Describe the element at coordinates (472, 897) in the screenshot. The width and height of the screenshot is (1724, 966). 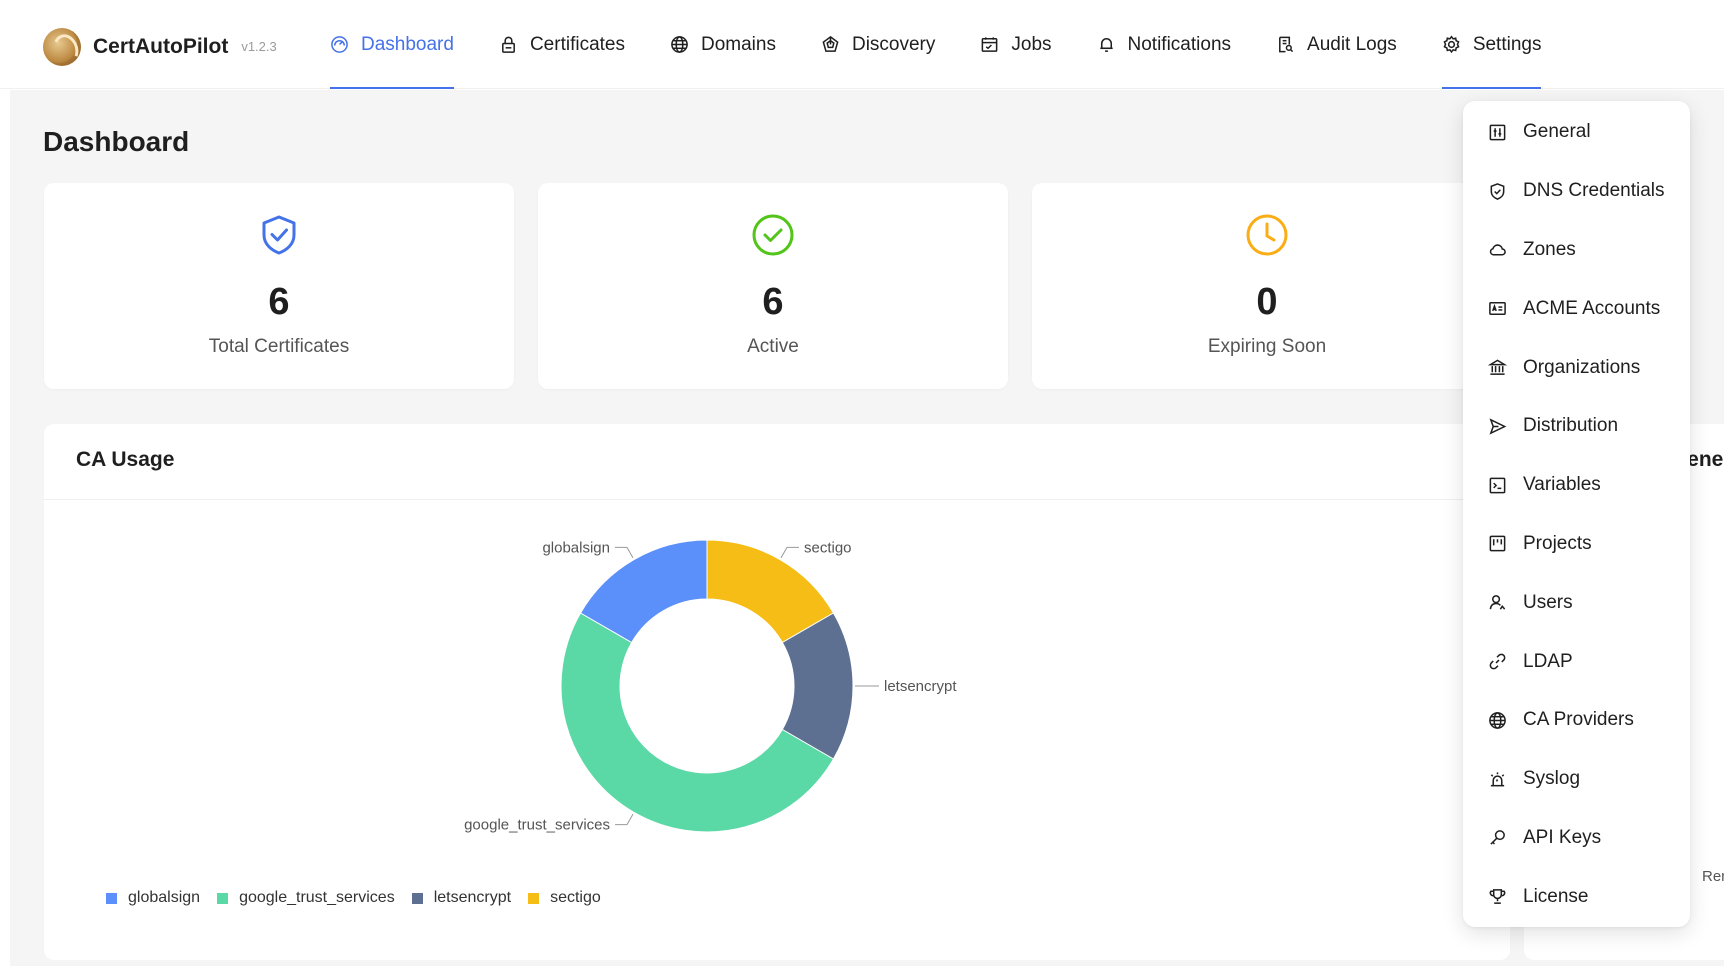
I see `legend-label: letsencrypt` at that location.